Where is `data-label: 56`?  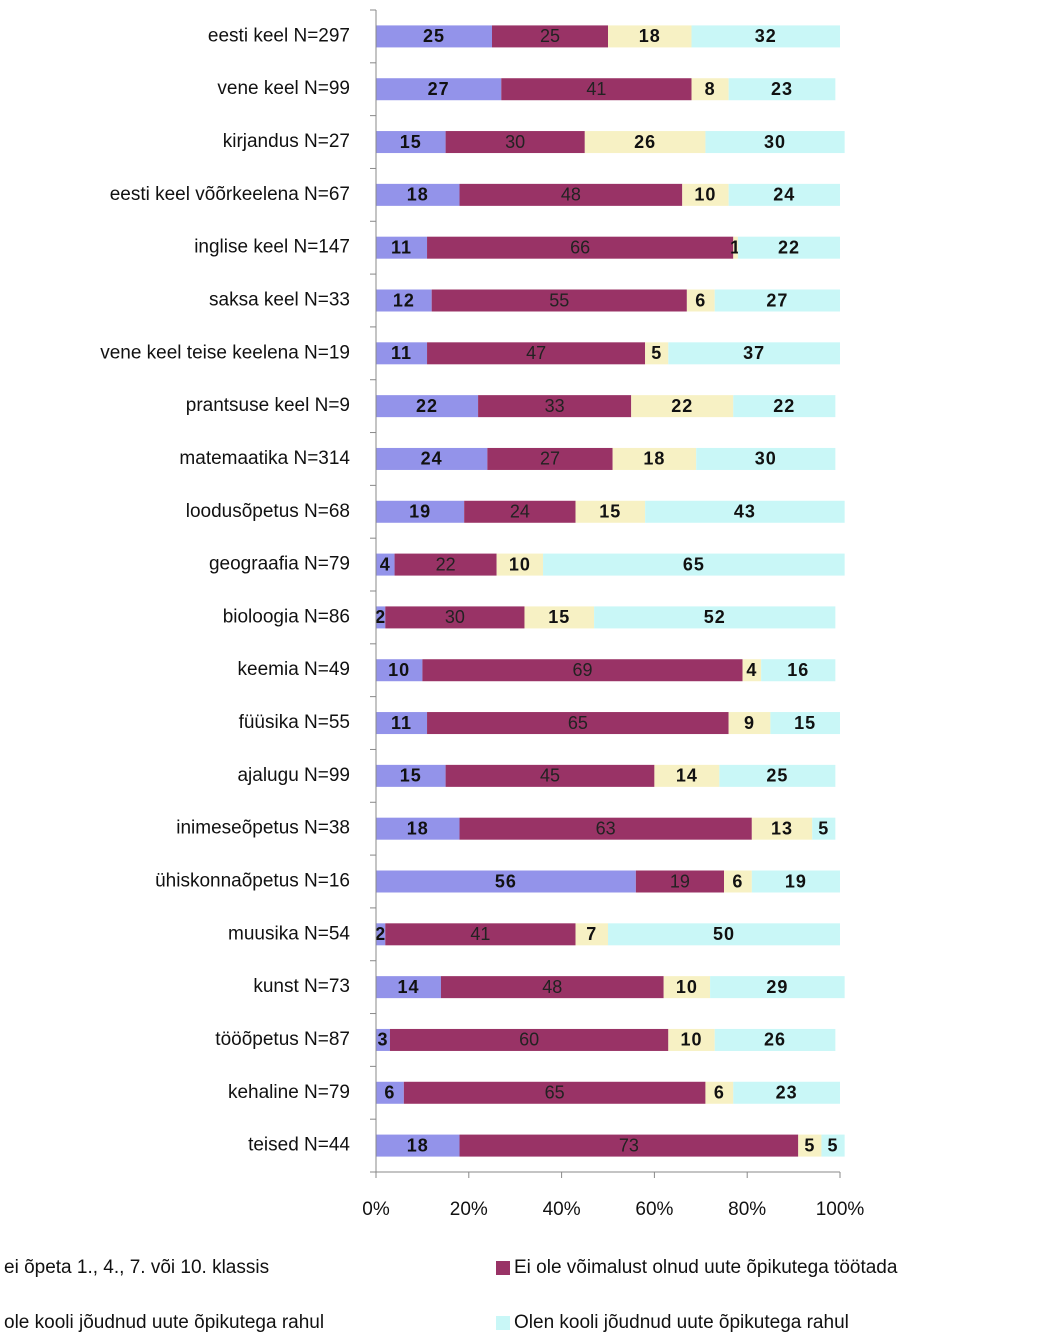 data-label: 56 is located at coordinates (506, 881).